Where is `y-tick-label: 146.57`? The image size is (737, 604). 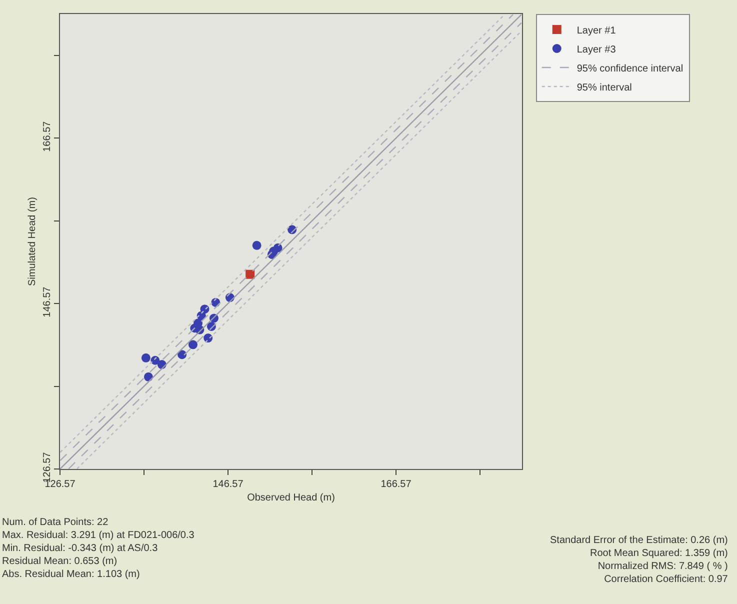
y-tick-label: 146.57 is located at coordinates (47, 302).